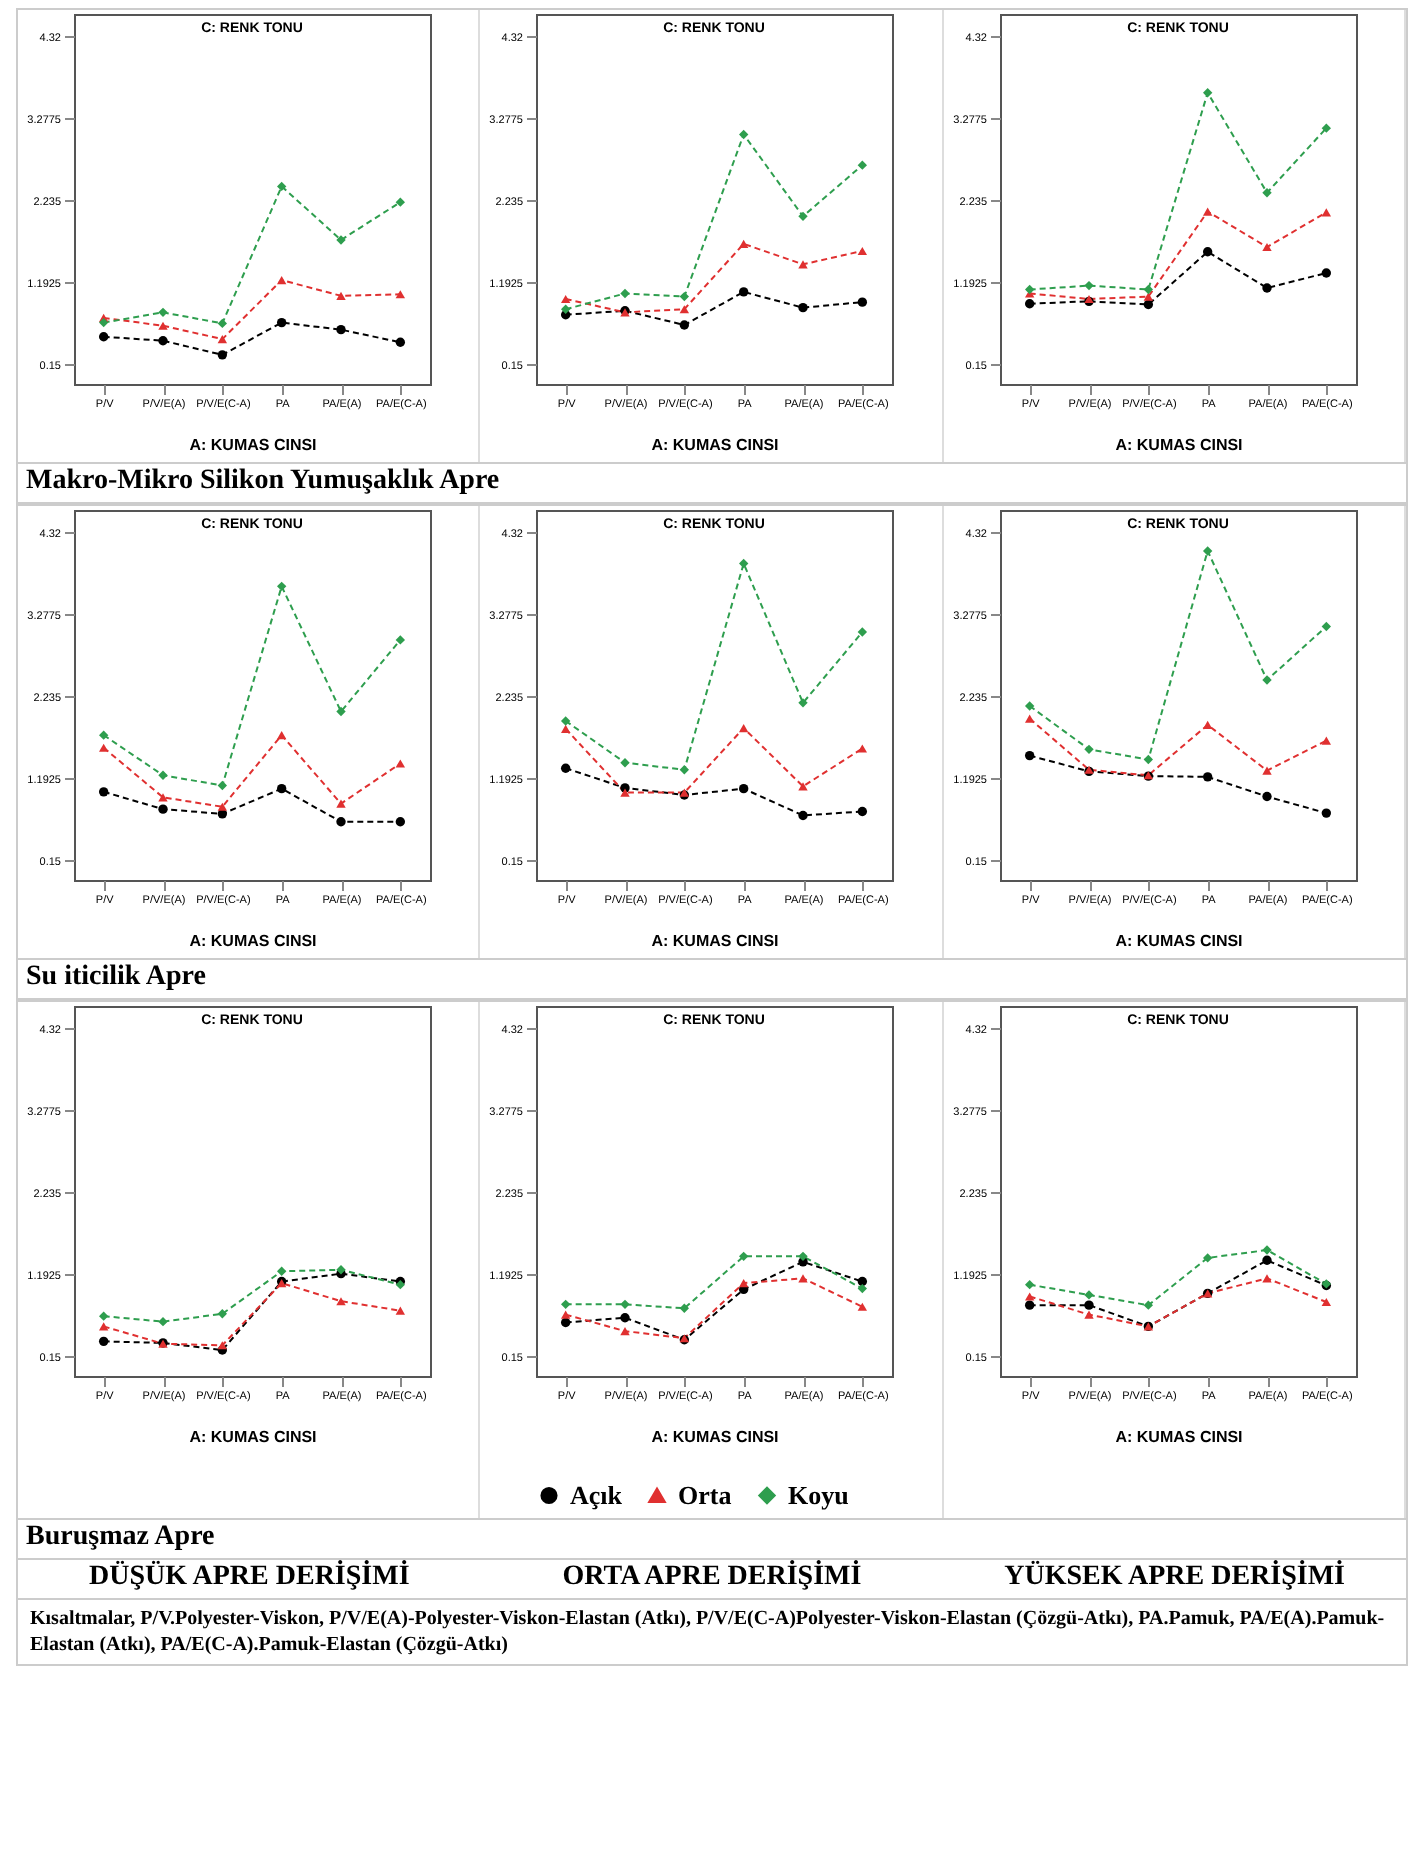 This screenshot has height=1860, width=1424. I want to click on text: Makro-Mikro Silikon Yumuşaklık Apre, so click(712, 484).